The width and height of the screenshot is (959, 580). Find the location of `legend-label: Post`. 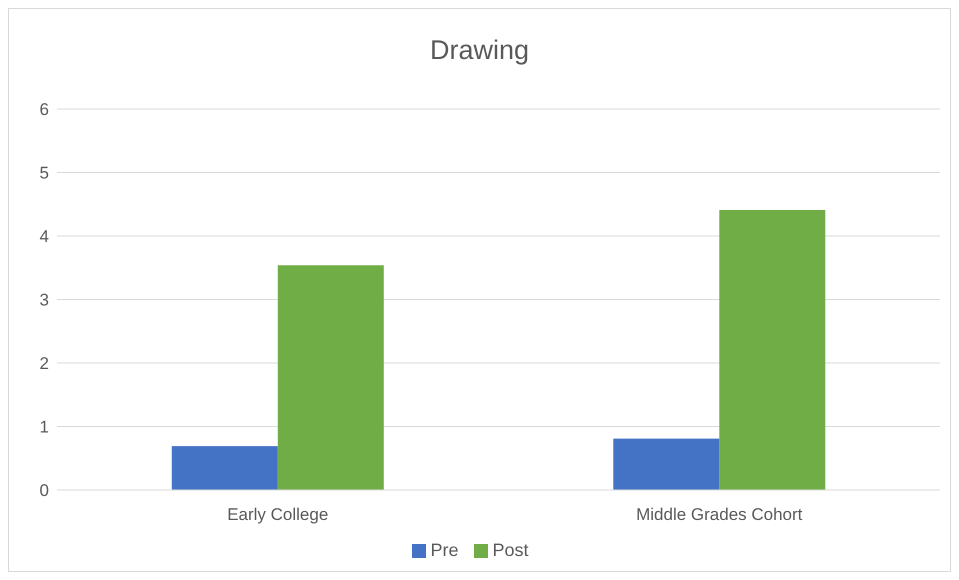

legend-label: Post is located at coordinates (510, 550).